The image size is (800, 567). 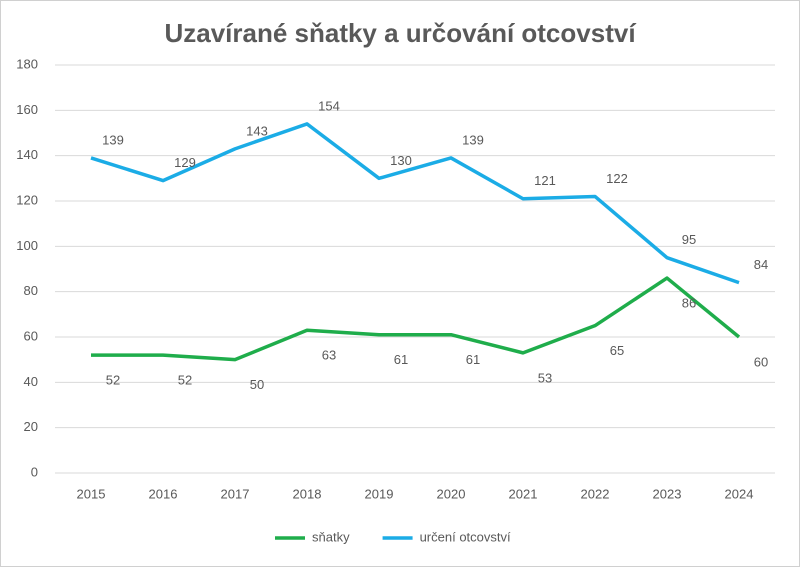 What do you see at coordinates (34, 471) in the screenshot?
I see `y-tick-label: 0` at bounding box center [34, 471].